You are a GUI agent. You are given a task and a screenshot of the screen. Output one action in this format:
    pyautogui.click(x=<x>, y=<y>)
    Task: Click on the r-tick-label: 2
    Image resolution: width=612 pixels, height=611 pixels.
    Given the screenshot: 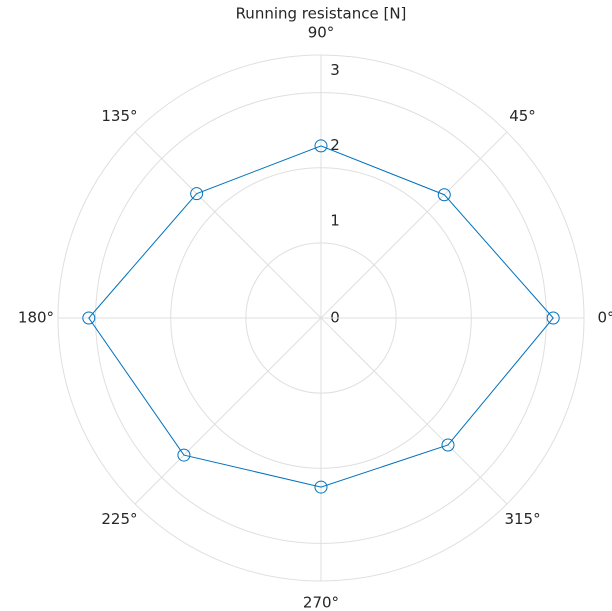 What is the action you would take?
    pyautogui.click(x=335, y=145)
    